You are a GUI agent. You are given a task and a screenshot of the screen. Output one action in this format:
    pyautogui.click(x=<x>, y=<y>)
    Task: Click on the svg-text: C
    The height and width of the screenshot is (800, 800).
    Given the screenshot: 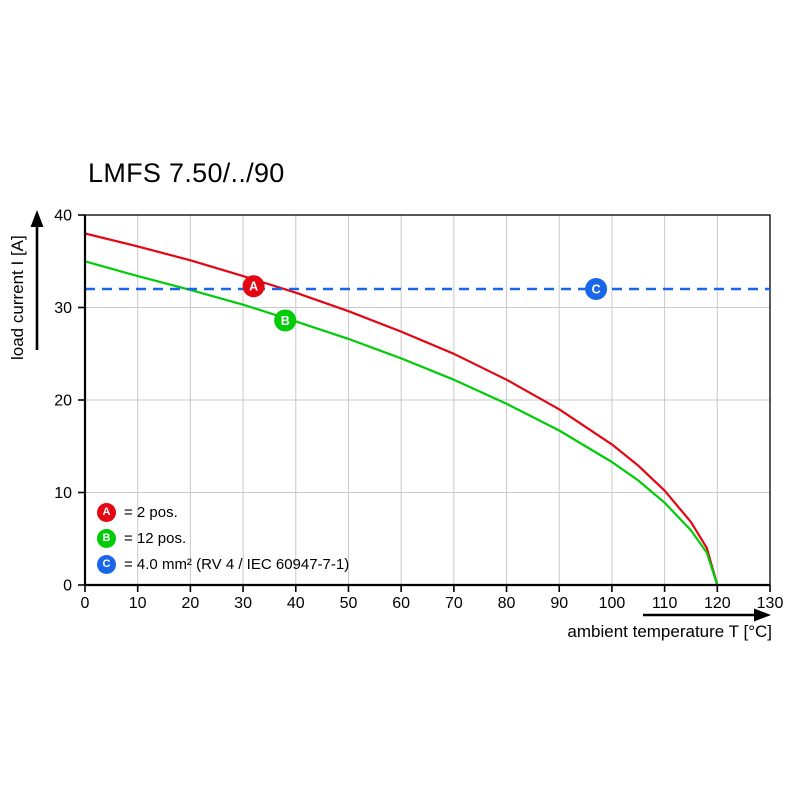 What is the action you would take?
    pyautogui.click(x=596, y=290)
    